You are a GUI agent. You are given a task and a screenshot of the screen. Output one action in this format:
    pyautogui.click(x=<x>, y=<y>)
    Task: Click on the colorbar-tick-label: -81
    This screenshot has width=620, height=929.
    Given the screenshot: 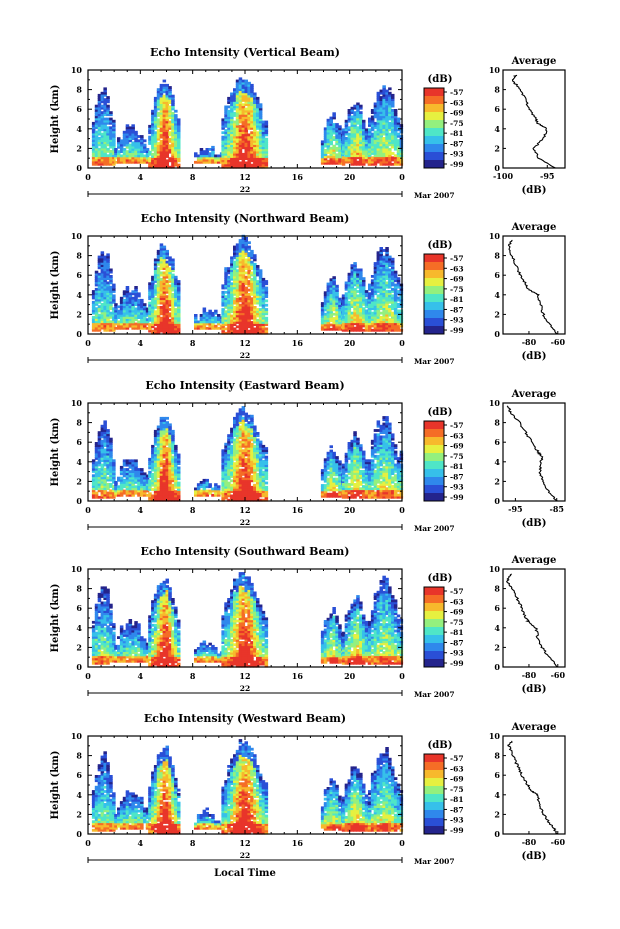 What is the action you would take?
    pyautogui.click(x=457, y=133)
    